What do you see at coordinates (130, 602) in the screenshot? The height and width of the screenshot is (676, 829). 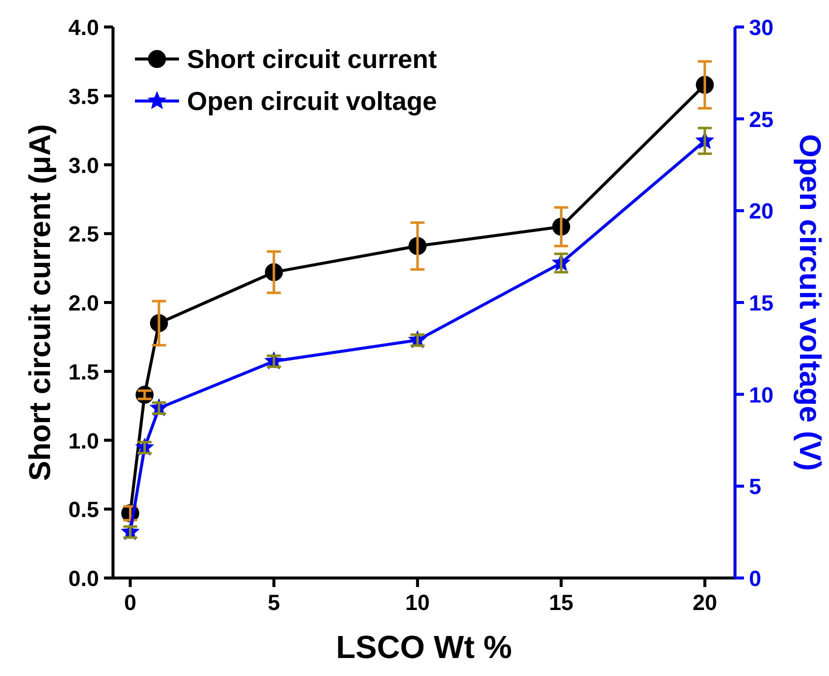 I see `x-tick-label: 0` at bounding box center [130, 602].